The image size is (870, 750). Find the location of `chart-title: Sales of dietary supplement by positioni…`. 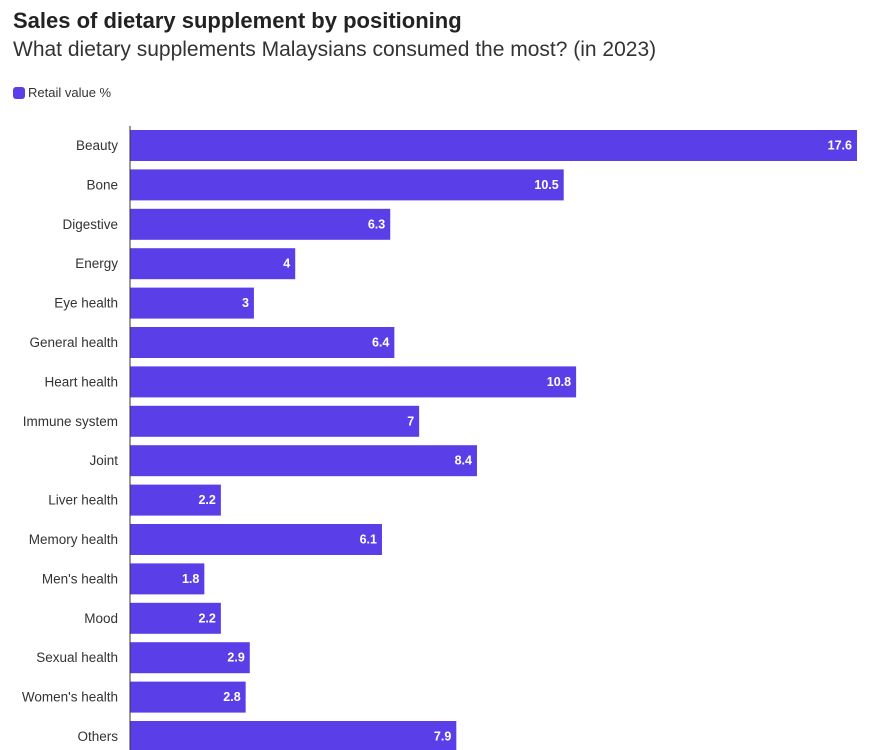

chart-title: Sales of dietary supplement by positioni… is located at coordinates (237, 20).